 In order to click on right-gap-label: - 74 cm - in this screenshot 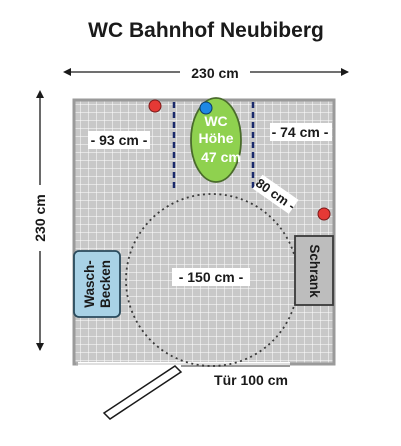, I will do `click(300, 132)`.